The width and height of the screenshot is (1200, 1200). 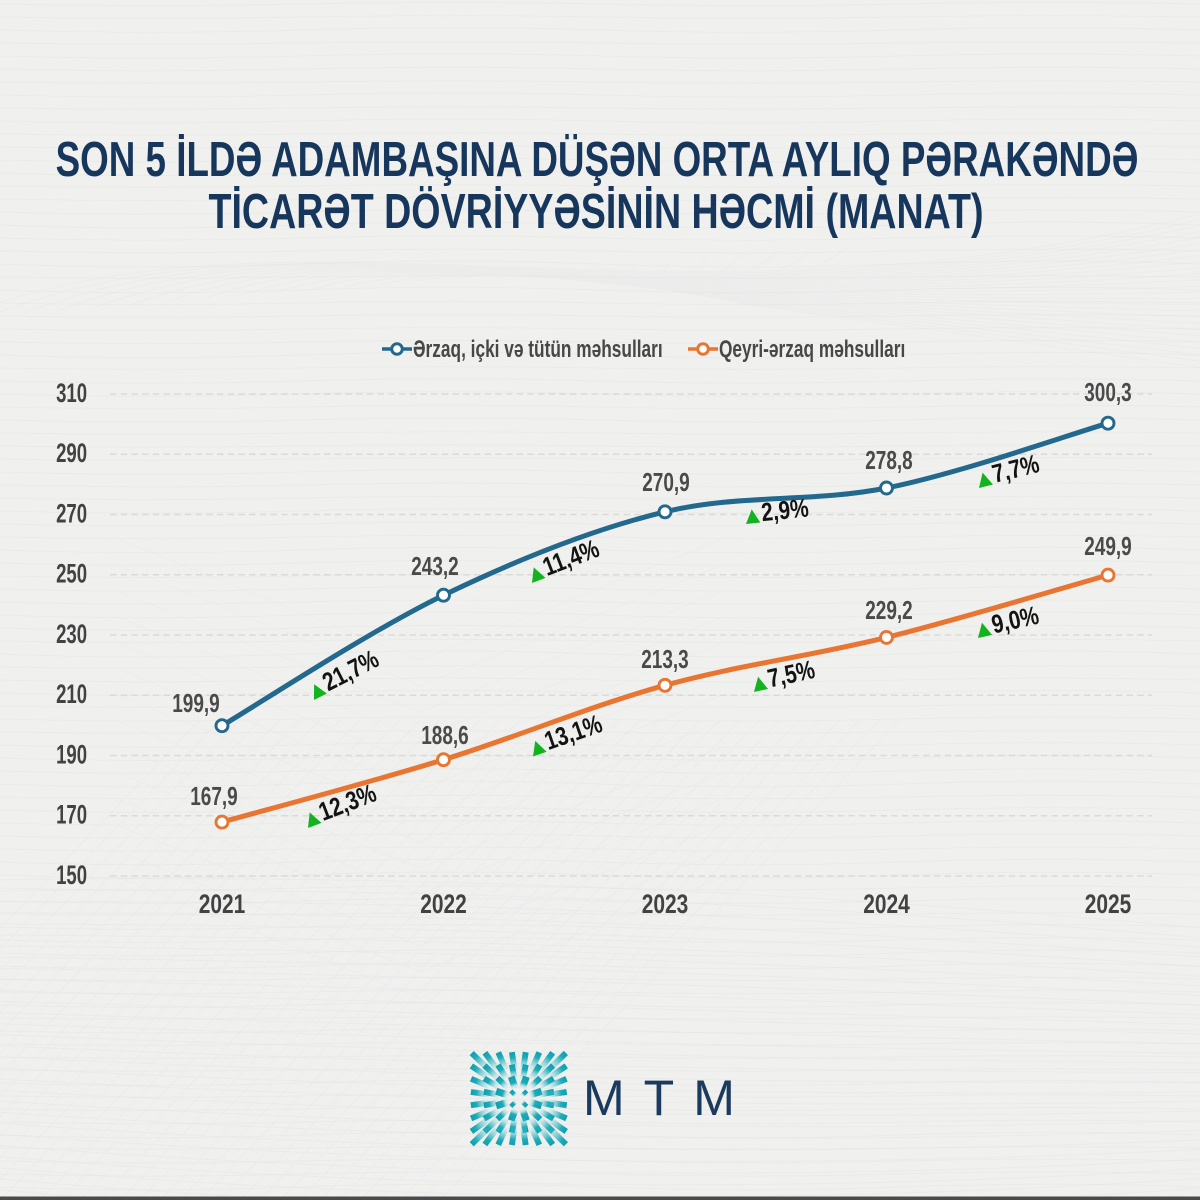 What do you see at coordinates (1108, 905) in the screenshot?
I see `svg-text: 2025` at bounding box center [1108, 905].